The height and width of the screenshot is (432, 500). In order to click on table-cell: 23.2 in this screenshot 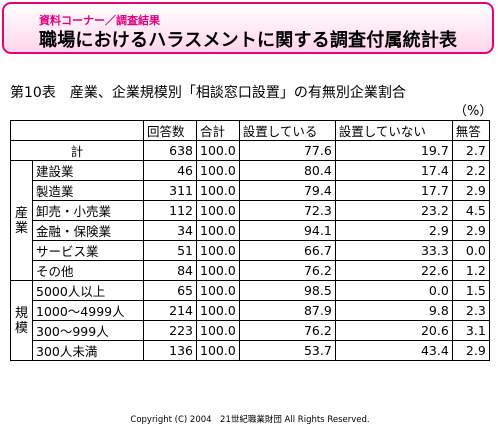, I will do `click(393, 210)`.